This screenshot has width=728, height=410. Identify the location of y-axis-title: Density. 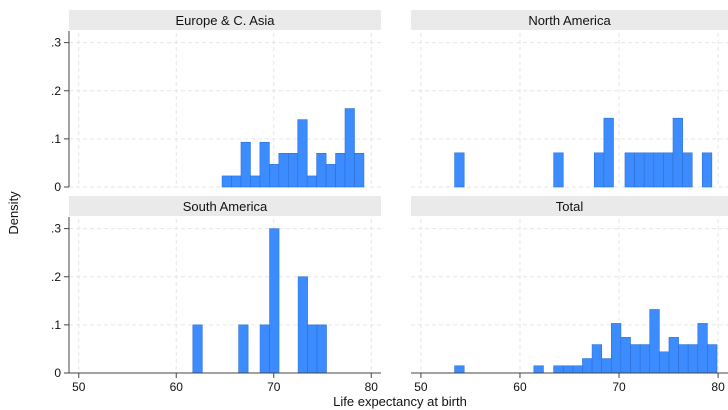
(13, 213).